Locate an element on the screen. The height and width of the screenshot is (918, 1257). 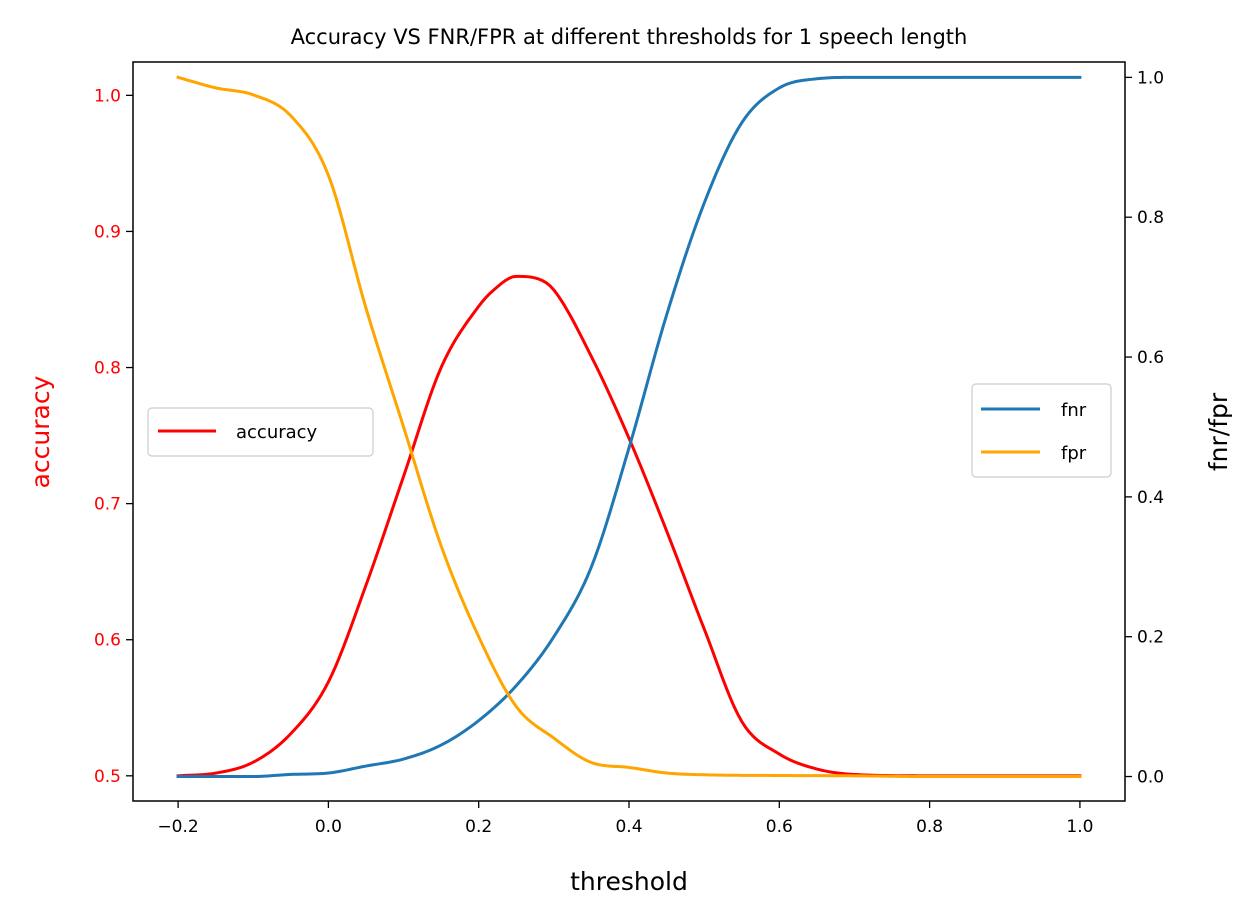
legend-fpr-label: fpr is located at coordinates (1074, 453).